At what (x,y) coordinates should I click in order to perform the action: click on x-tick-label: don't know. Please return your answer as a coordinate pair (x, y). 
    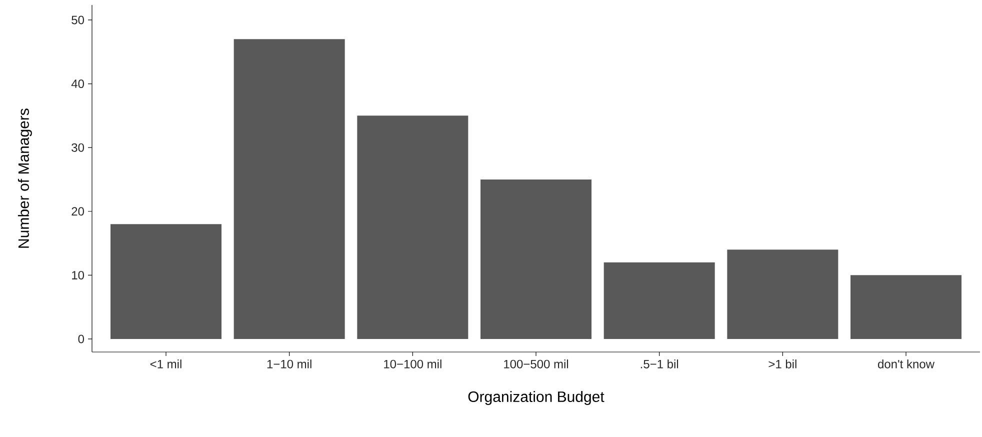
    Looking at the image, I should click on (906, 364).